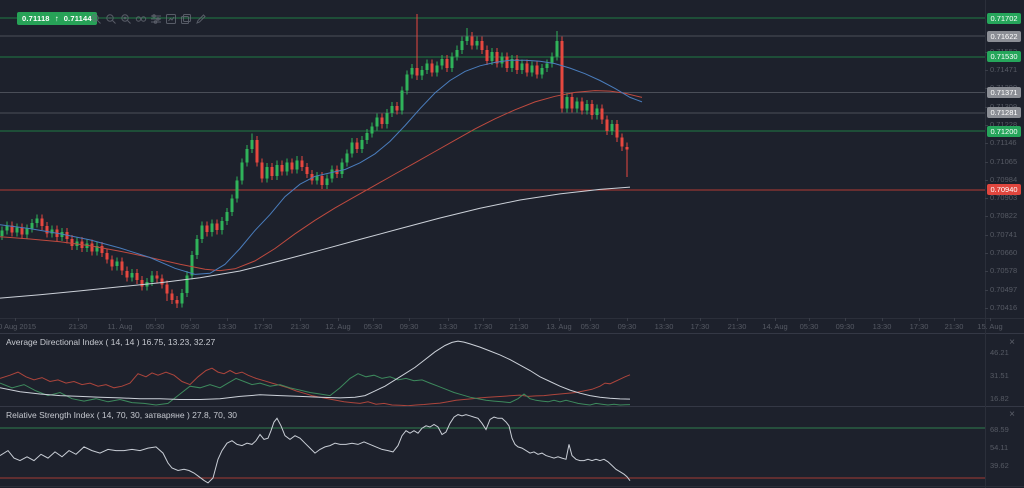 The height and width of the screenshot is (488, 1024). What do you see at coordinates (1004, 179) in the screenshot?
I see `price-axis-label: 0.70984` at bounding box center [1004, 179].